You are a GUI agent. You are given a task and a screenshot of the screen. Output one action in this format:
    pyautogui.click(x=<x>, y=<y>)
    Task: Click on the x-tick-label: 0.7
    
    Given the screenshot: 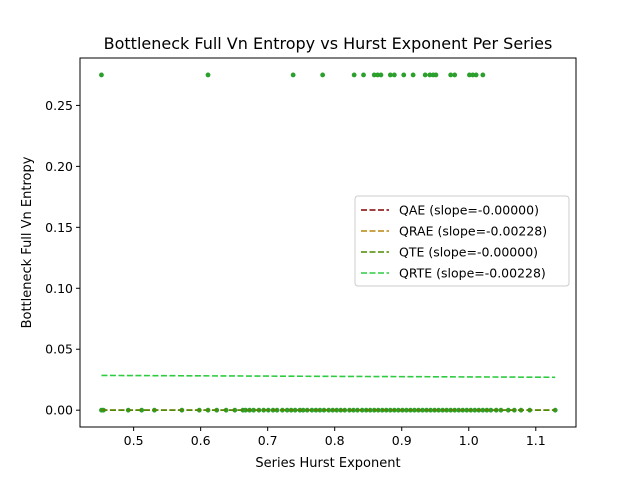 What is the action you would take?
    pyautogui.click(x=268, y=440)
    